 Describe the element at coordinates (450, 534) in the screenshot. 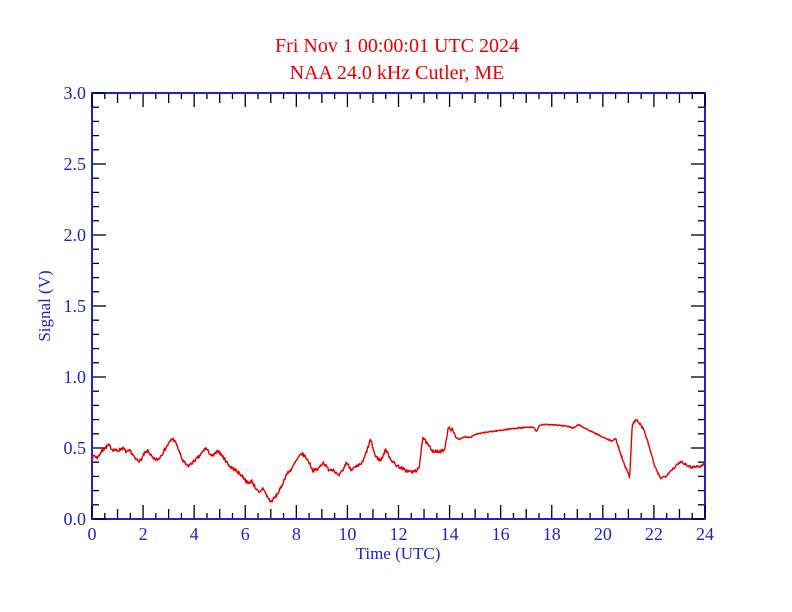

I see `x-tick-label: 14` at that location.